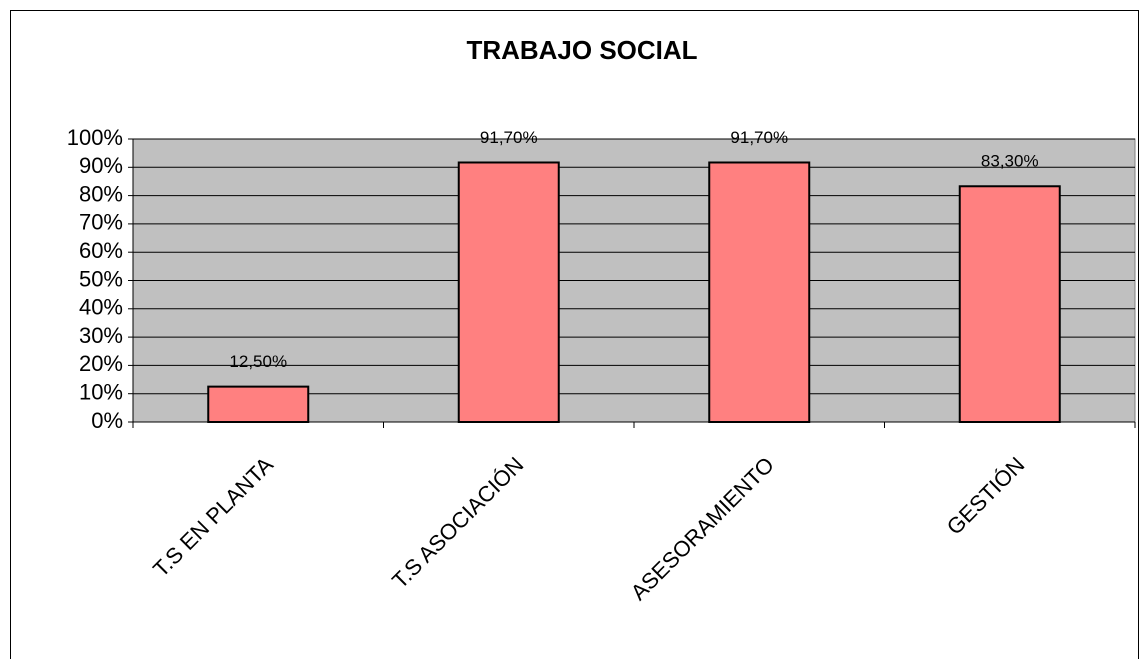 This screenshot has height=659, width=1142. What do you see at coordinates (101, 193) in the screenshot?
I see `y-tick-label: 80%` at bounding box center [101, 193].